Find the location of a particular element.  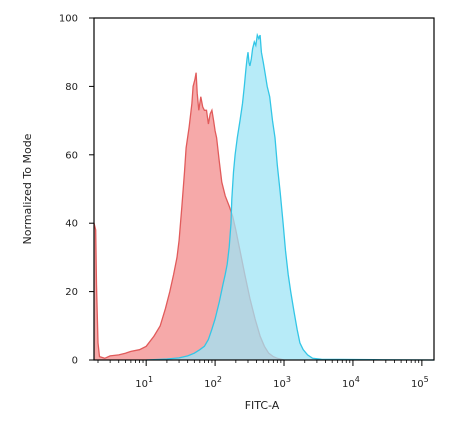

x-tick-label: 10³ is located at coordinates (282, 382).